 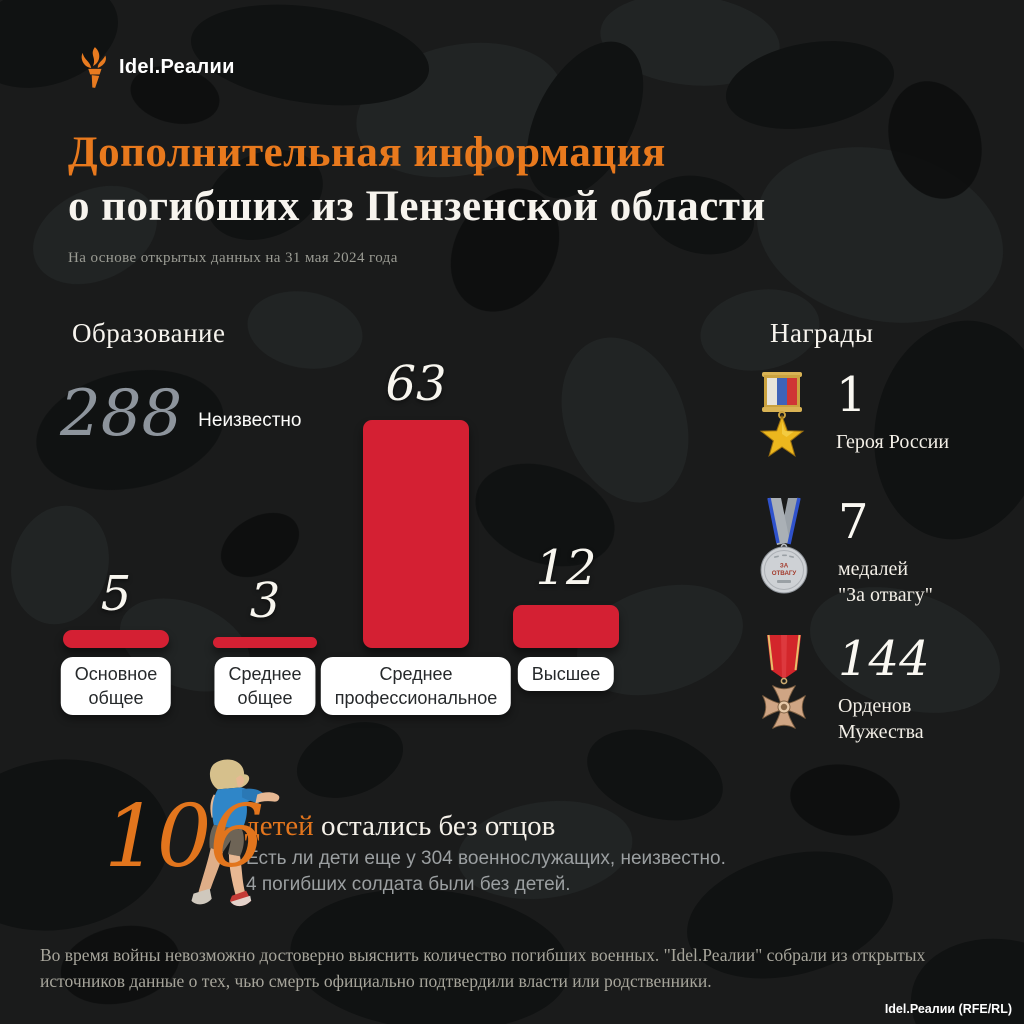 I want to click on bar-category-label: Среднее общее, so click(x=265, y=686).